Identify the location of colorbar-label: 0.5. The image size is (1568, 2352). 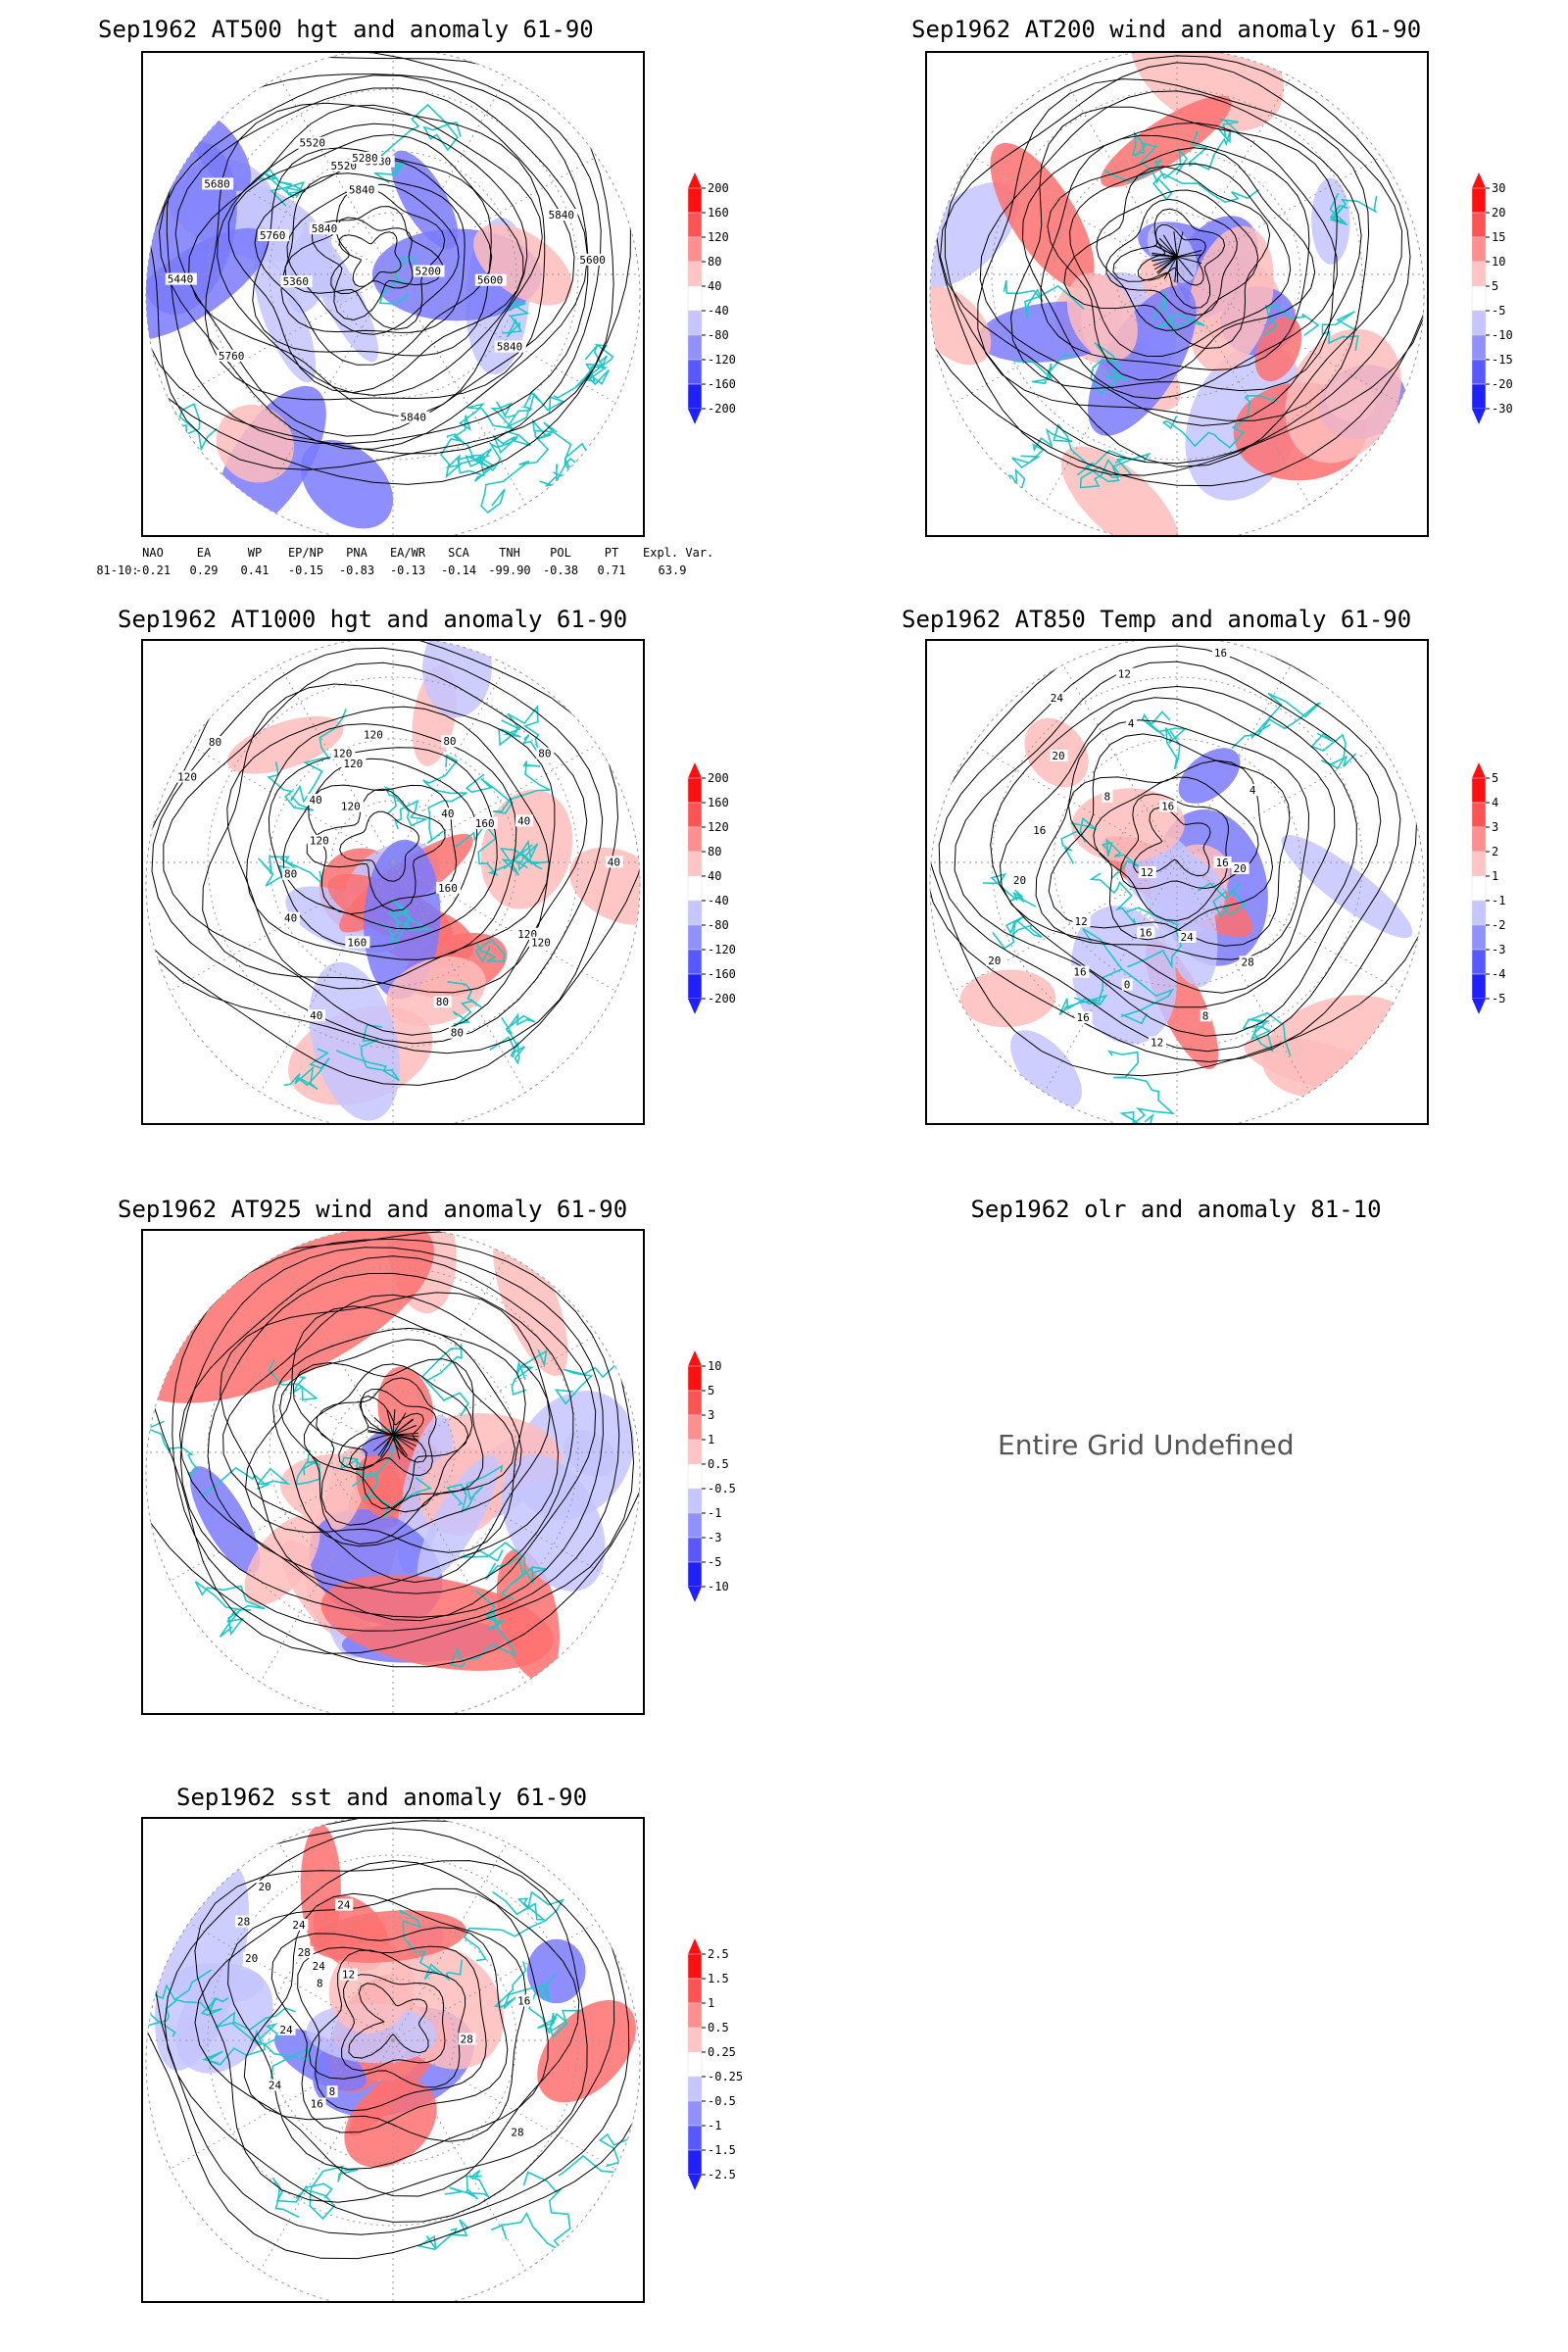
(718, 2027).